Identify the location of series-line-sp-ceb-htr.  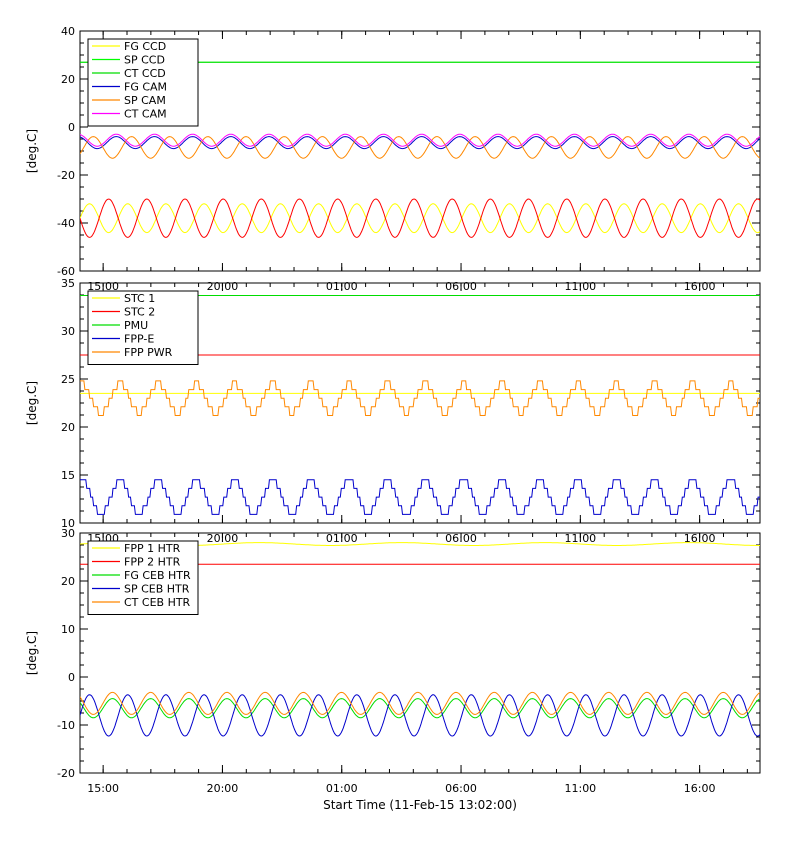
(420, 715).